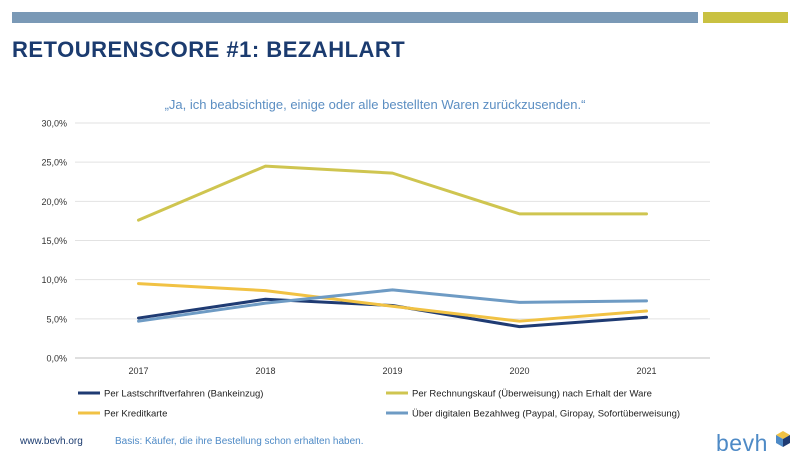  Describe the element at coordinates (646, 371) in the screenshot. I see `x-tick-label: 2021` at that location.